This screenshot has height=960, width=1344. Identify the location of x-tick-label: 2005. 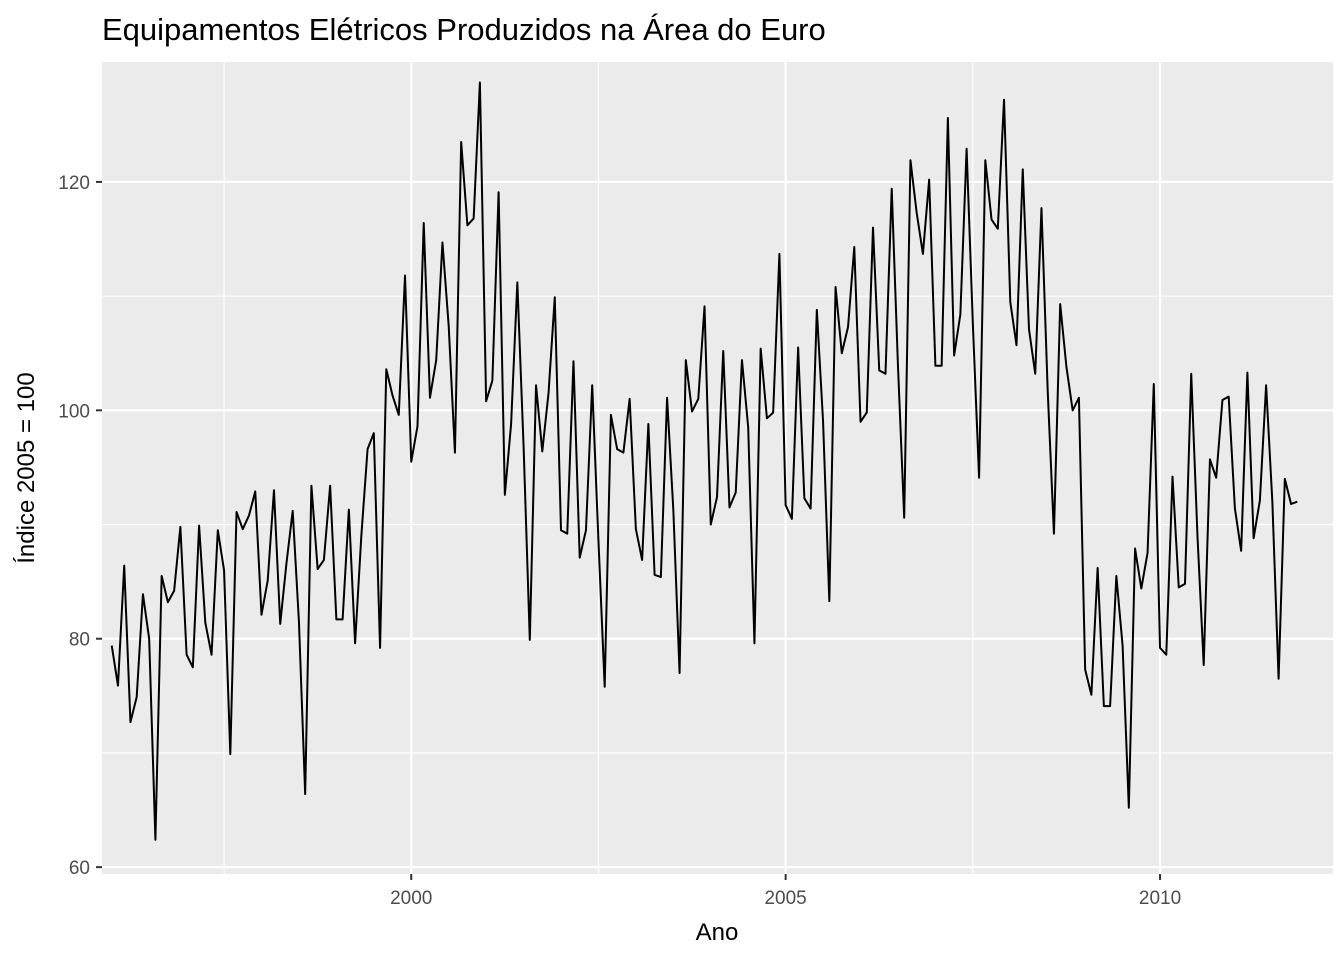
(785, 898).